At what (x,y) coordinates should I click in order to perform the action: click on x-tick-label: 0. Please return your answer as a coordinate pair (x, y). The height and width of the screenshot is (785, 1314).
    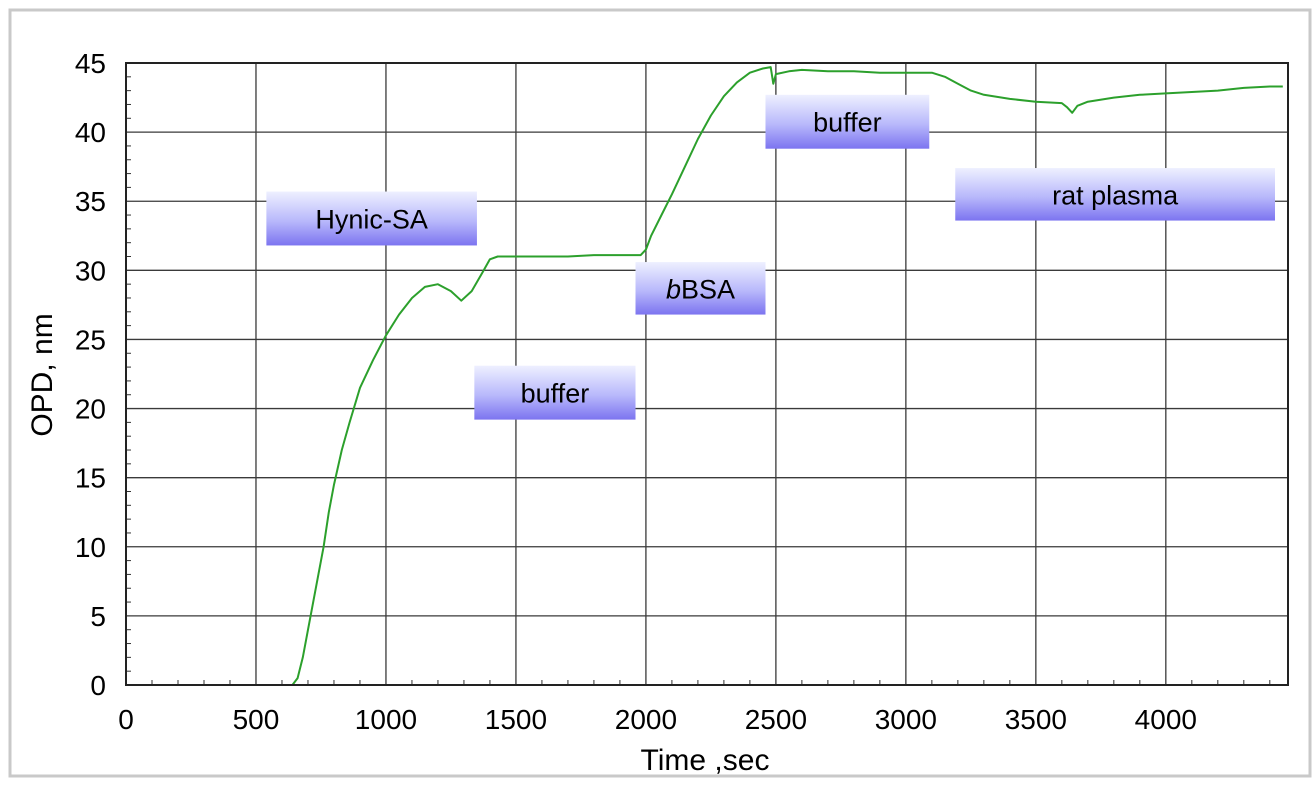
    Looking at the image, I should click on (126, 719).